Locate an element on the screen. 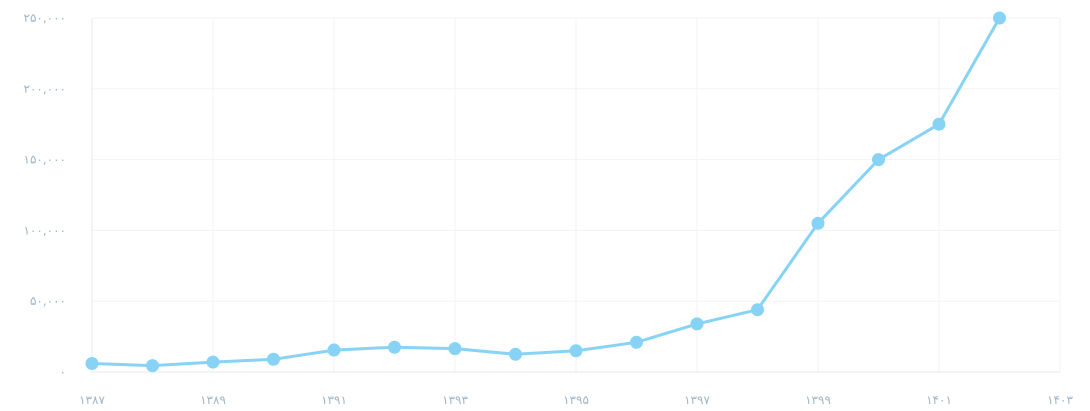  x-tick-label: ۱۳۸۷ is located at coordinates (92, 400).